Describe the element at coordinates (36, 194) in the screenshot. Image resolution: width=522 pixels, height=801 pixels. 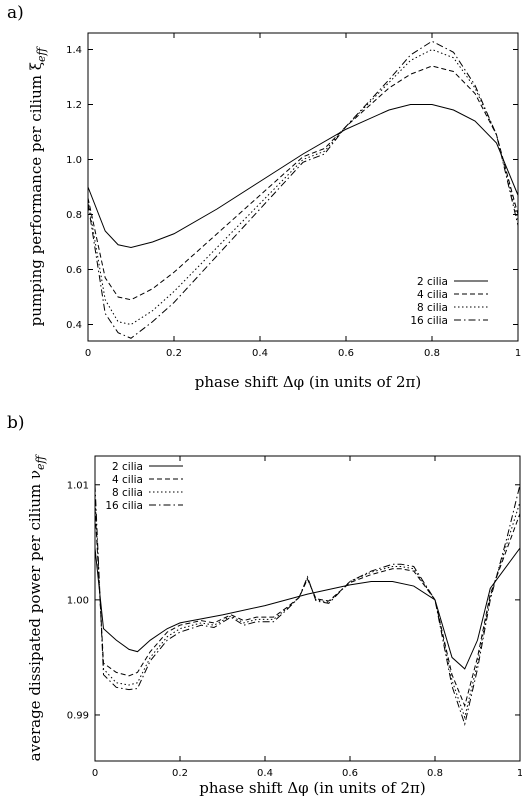
I see `y-axis-label-main: pumping performance per cilium ξ` at that location.